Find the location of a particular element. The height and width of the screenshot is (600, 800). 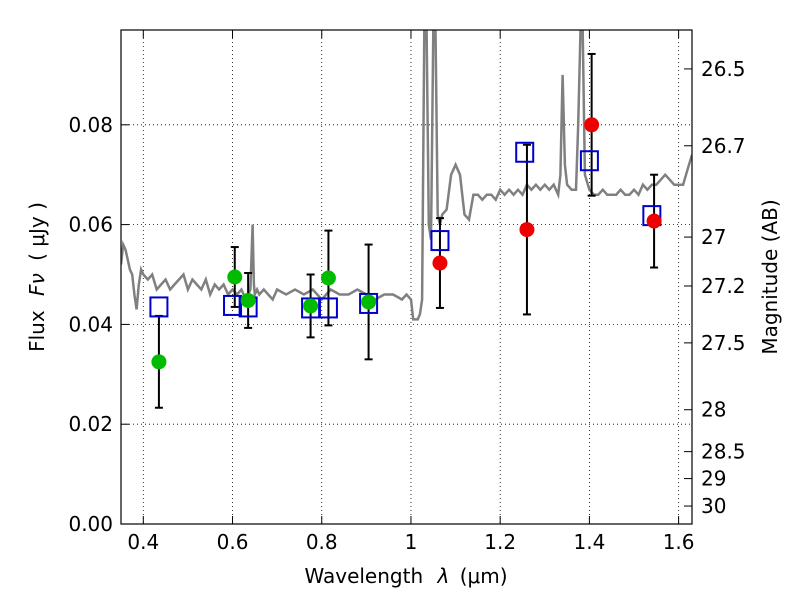

magnitude-tick-label: 27.2 is located at coordinates (723, 286).